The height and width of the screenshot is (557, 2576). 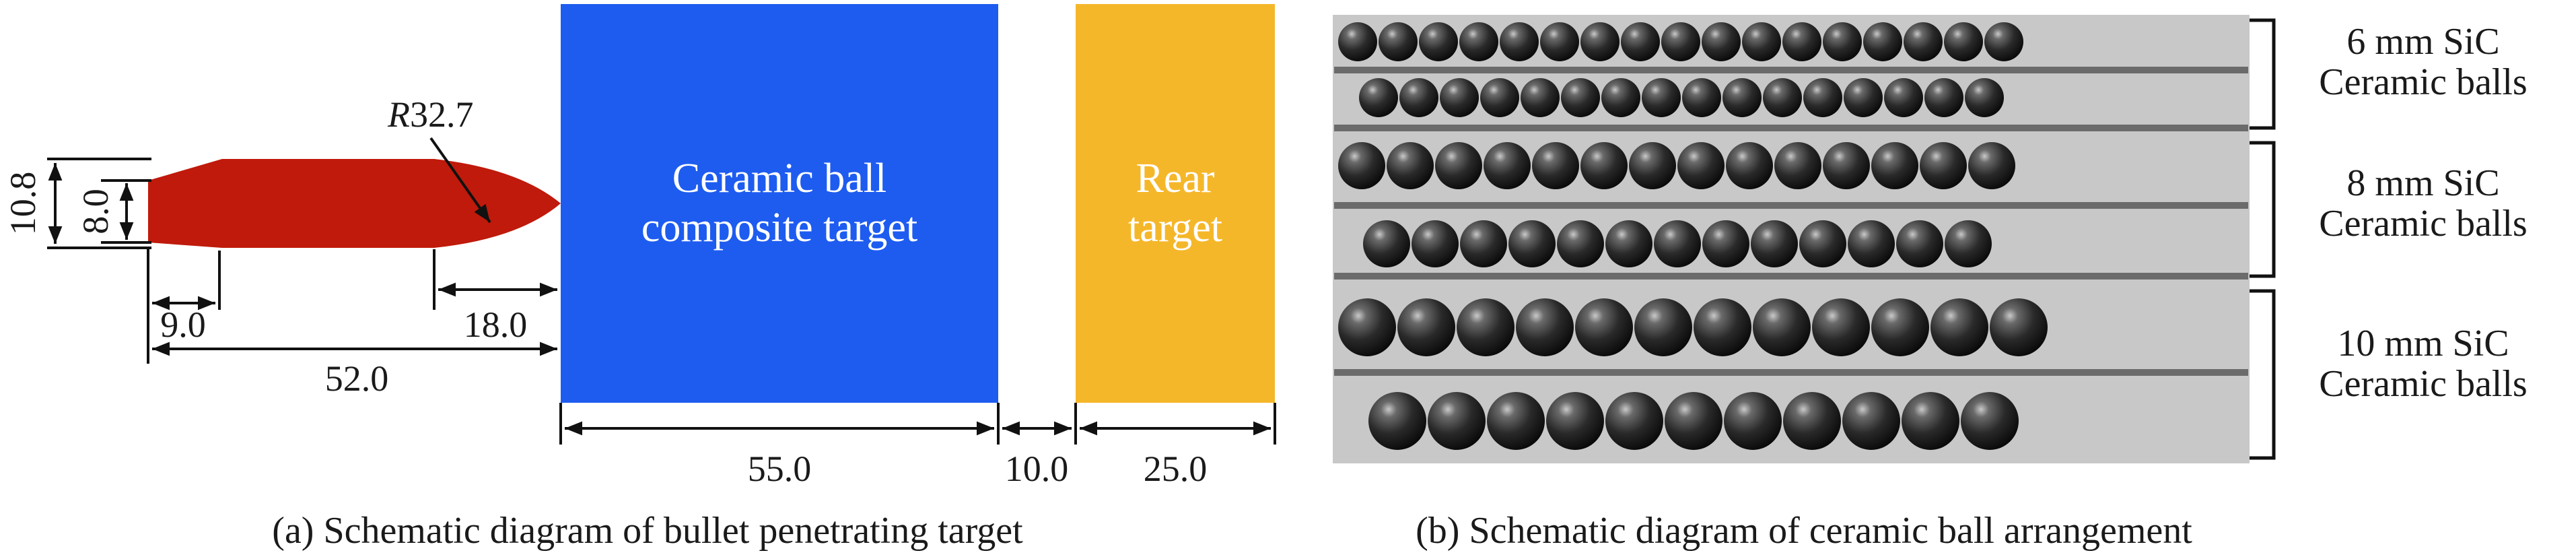 I want to click on total-length-label: 52.0, so click(x=357, y=378).